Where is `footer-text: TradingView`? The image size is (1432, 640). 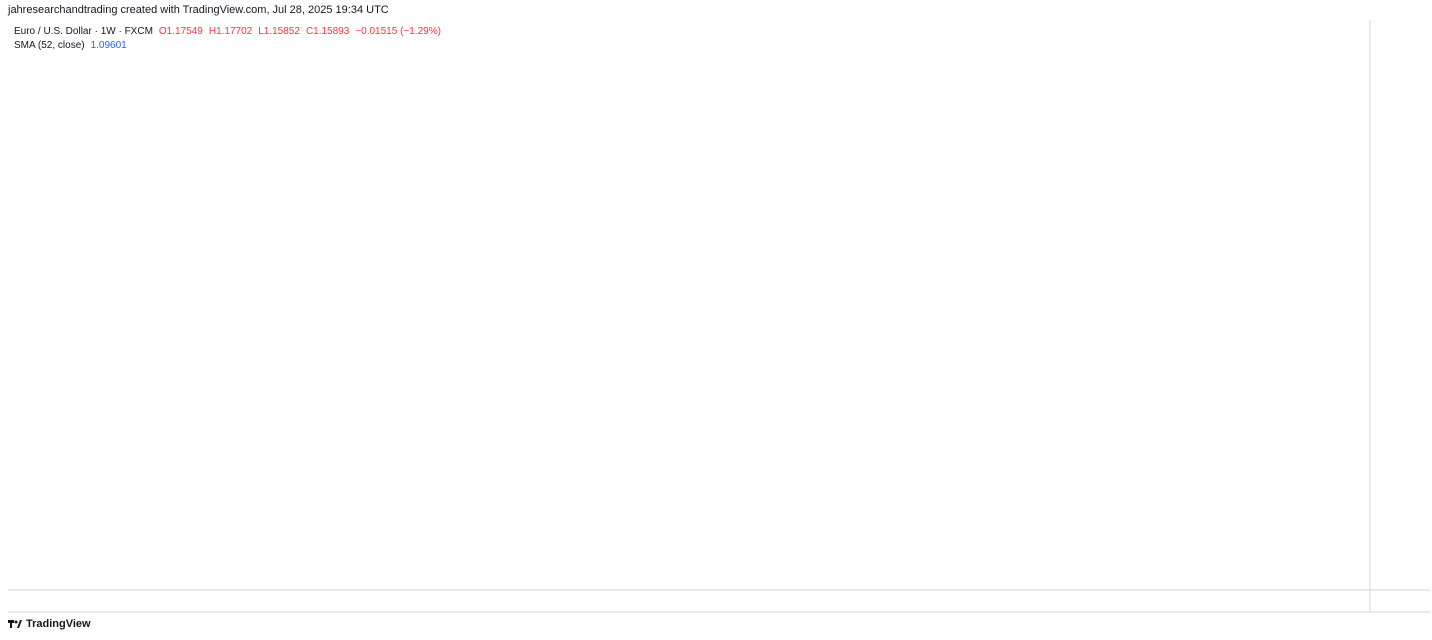
footer-text: TradingView is located at coordinates (58, 624).